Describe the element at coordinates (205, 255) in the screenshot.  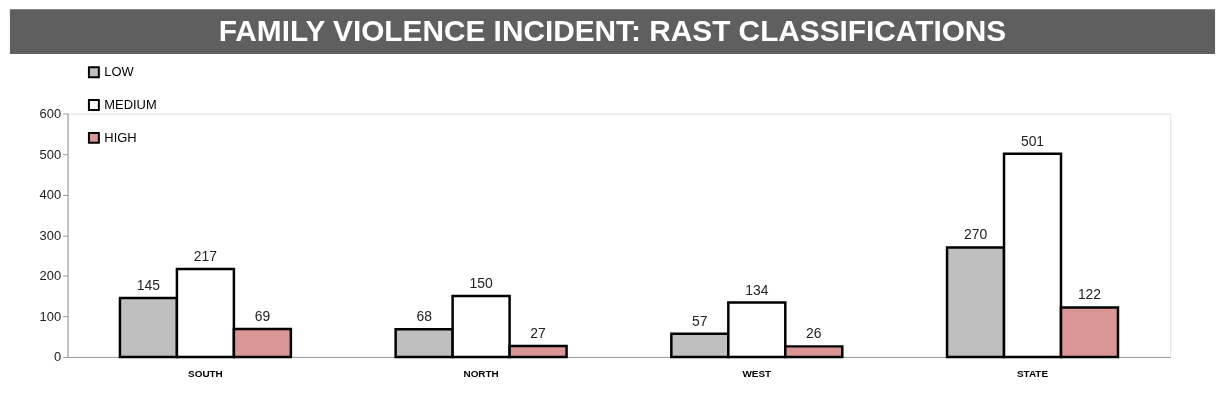
I see `data-label: 217` at that location.